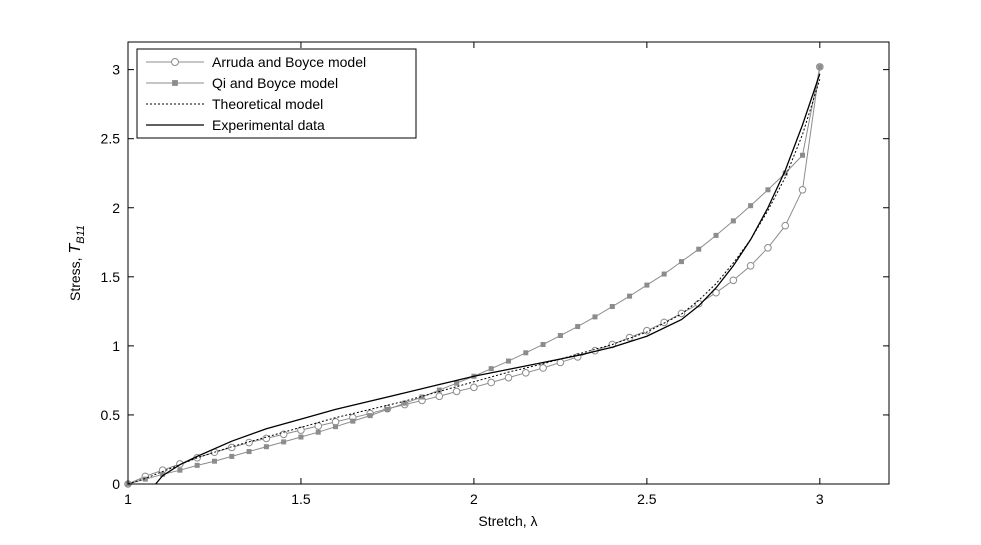  What do you see at coordinates (111, 277) in the screenshot?
I see `y-tick-label: 1.5` at bounding box center [111, 277].